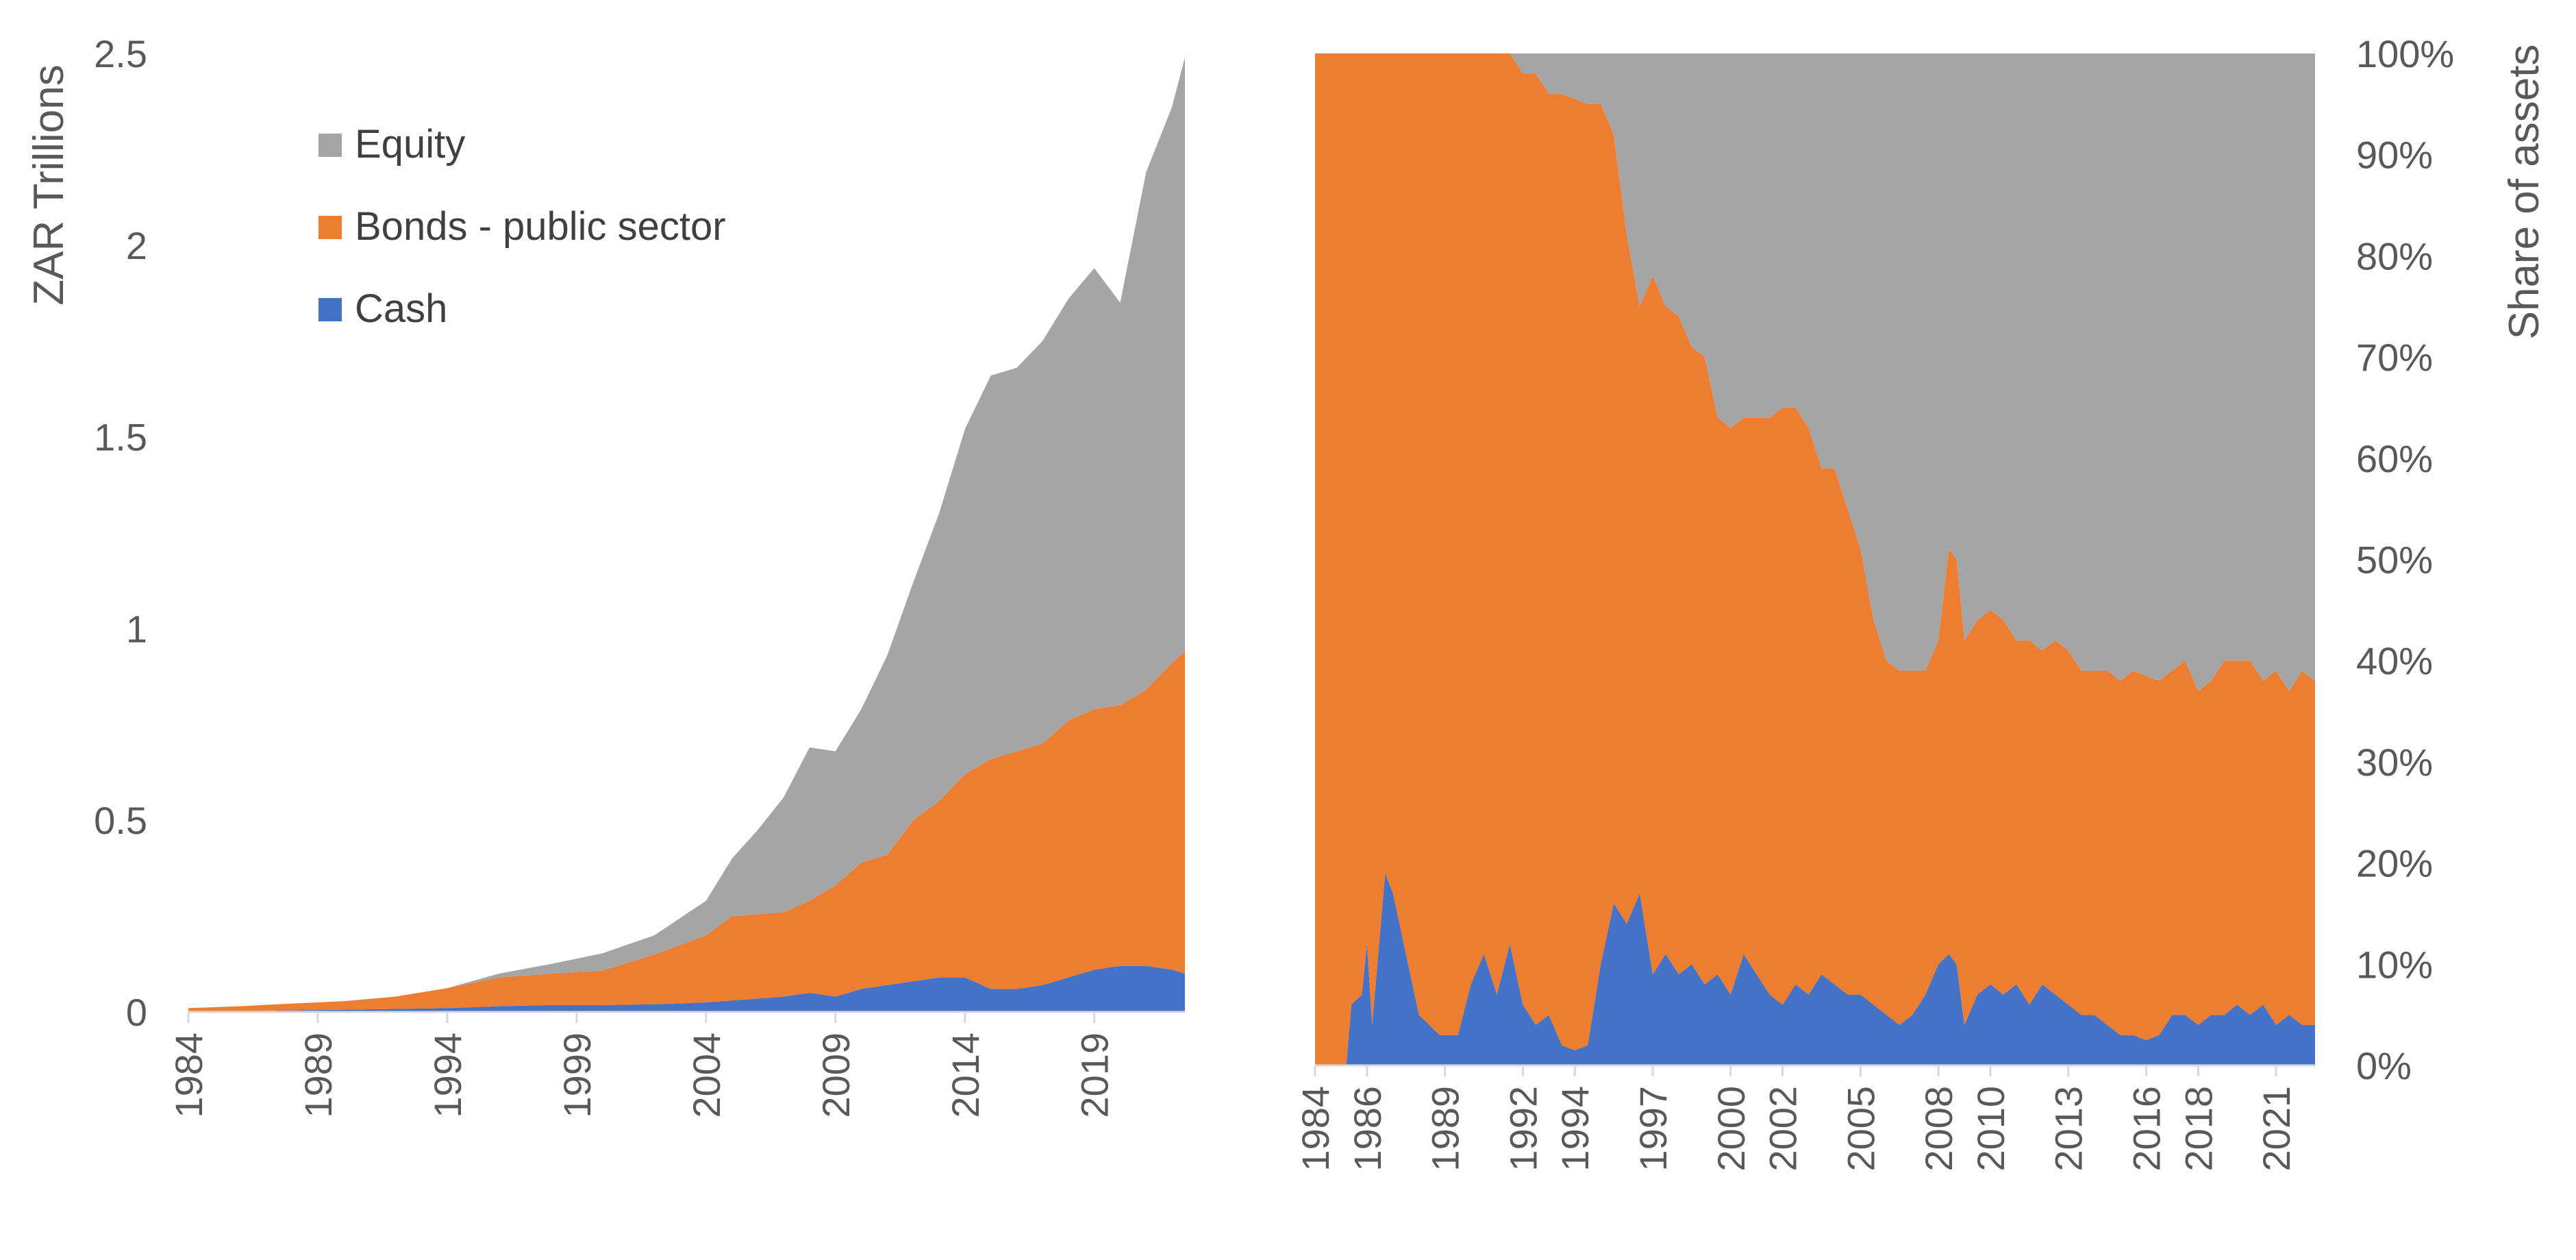  Describe the element at coordinates (1938, 1129) in the screenshot. I see `right-x-tick-label: 2008` at that location.